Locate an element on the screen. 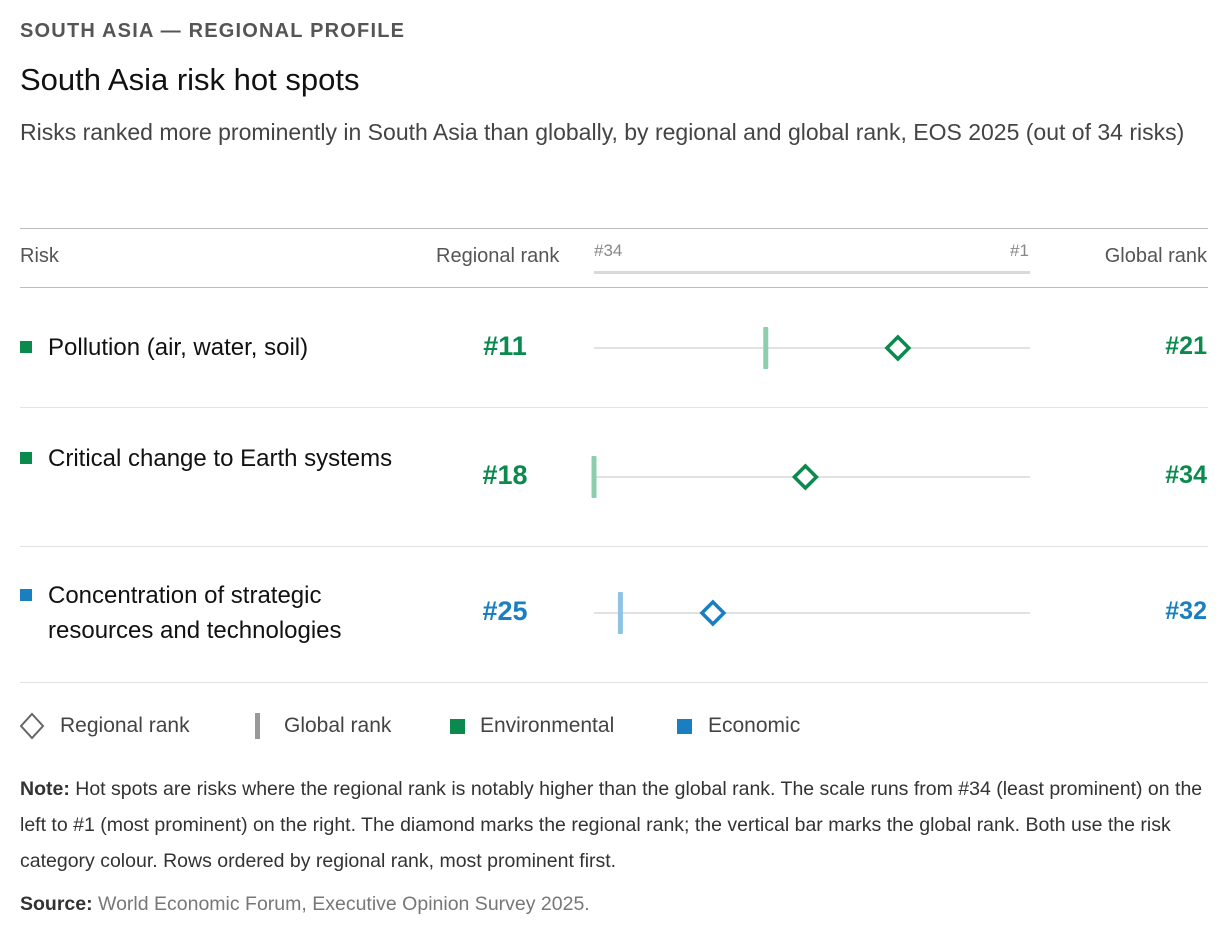  regional-rank-value: #18 is located at coordinates (505, 475).